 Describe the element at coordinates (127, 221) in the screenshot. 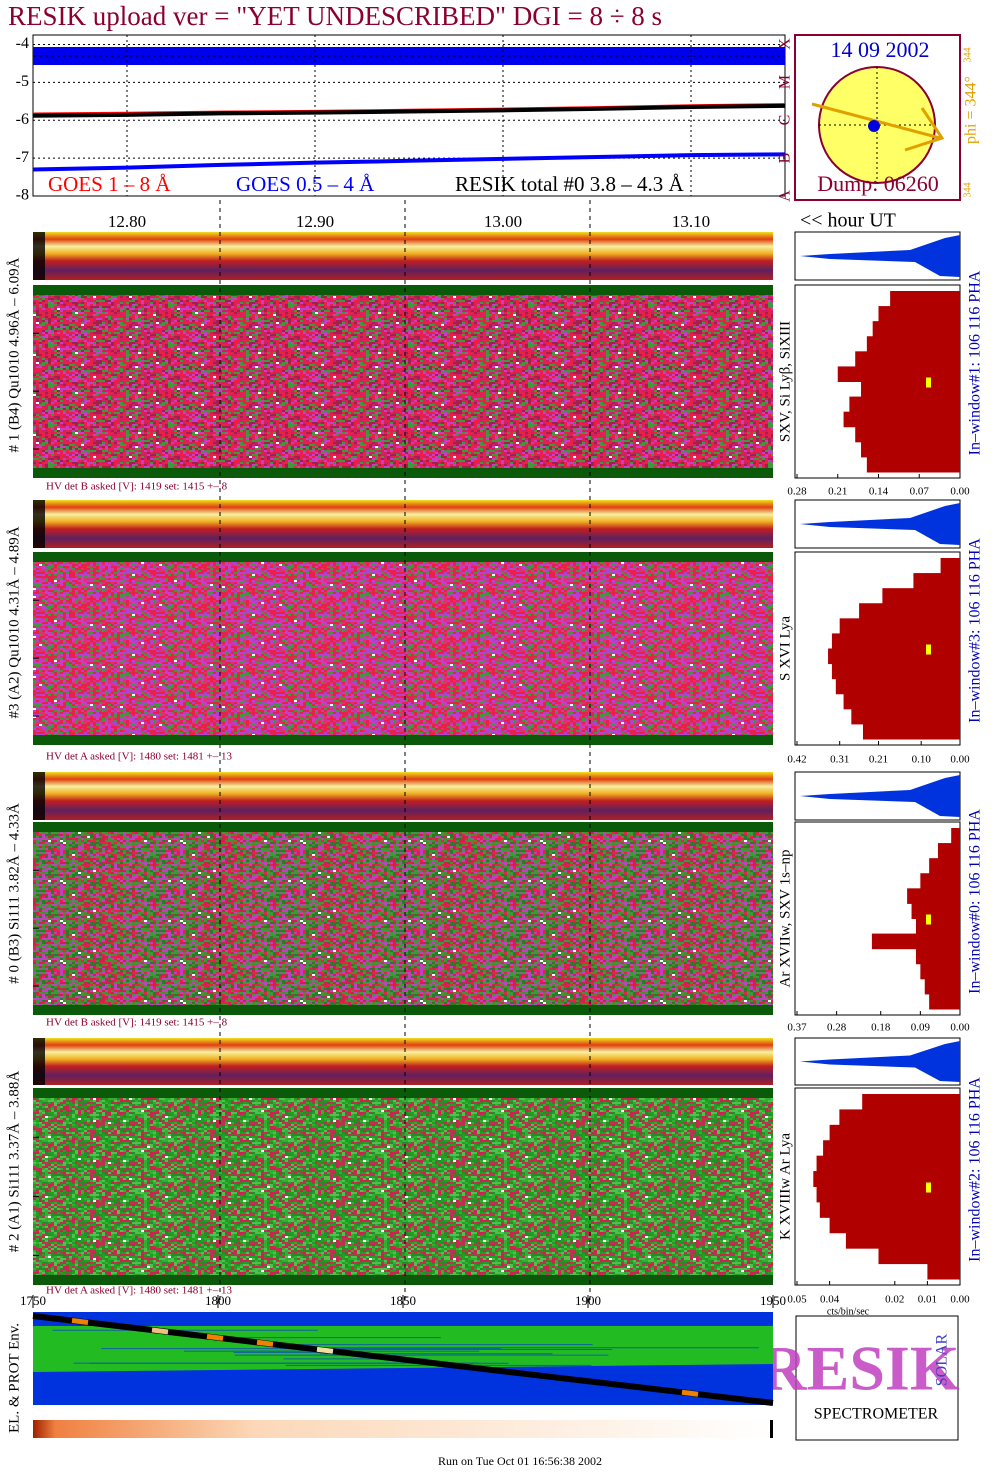

I see `x-tick-label: 12.80` at that location.